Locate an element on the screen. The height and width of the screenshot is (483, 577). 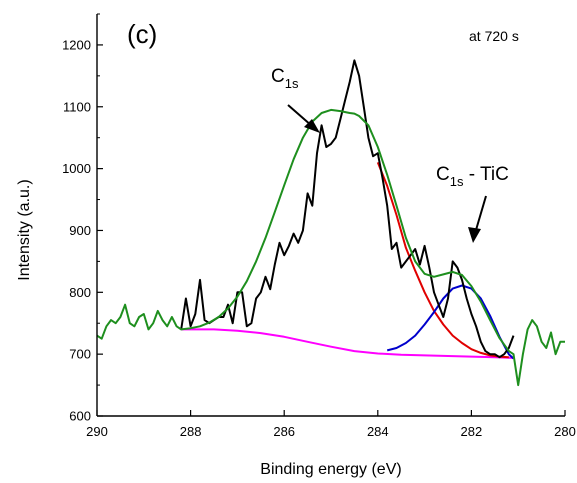
x-tick-label: 290 is located at coordinates (97, 431).